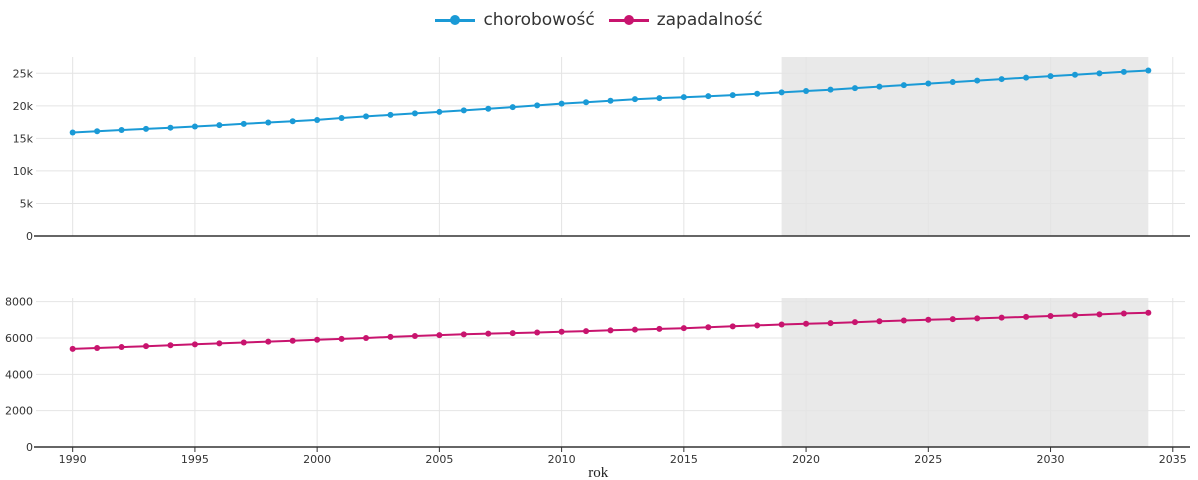 The height and width of the screenshot is (480, 1198). Describe the element at coordinates (27, 203) in the screenshot. I see `y-tick-label: 5k` at that location.